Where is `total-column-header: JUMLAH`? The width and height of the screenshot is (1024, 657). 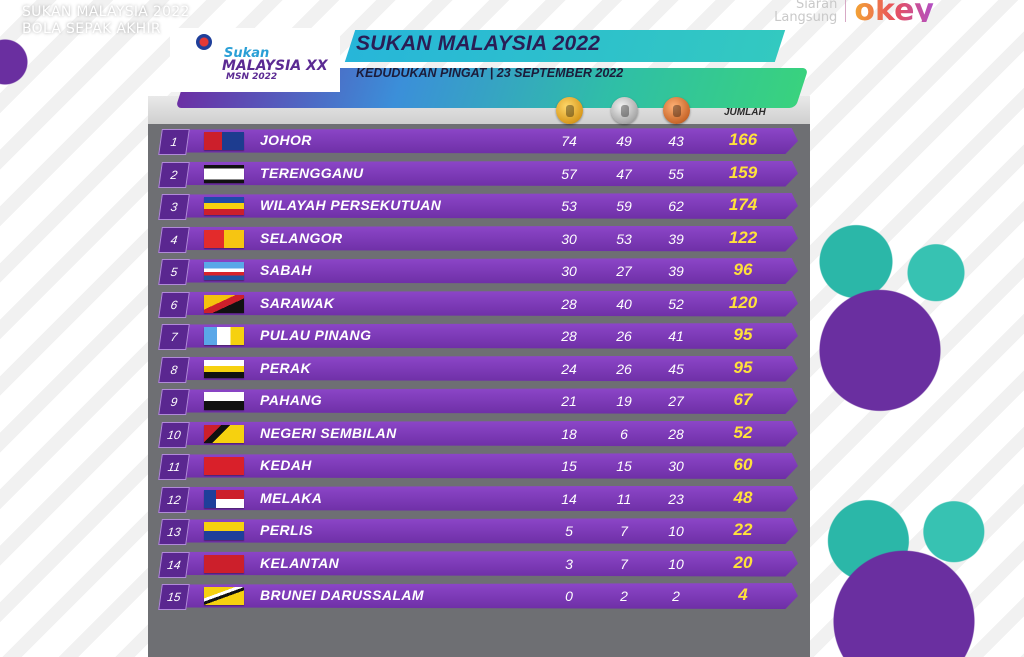
total-column-header: JUMLAH is located at coordinates (745, 112).